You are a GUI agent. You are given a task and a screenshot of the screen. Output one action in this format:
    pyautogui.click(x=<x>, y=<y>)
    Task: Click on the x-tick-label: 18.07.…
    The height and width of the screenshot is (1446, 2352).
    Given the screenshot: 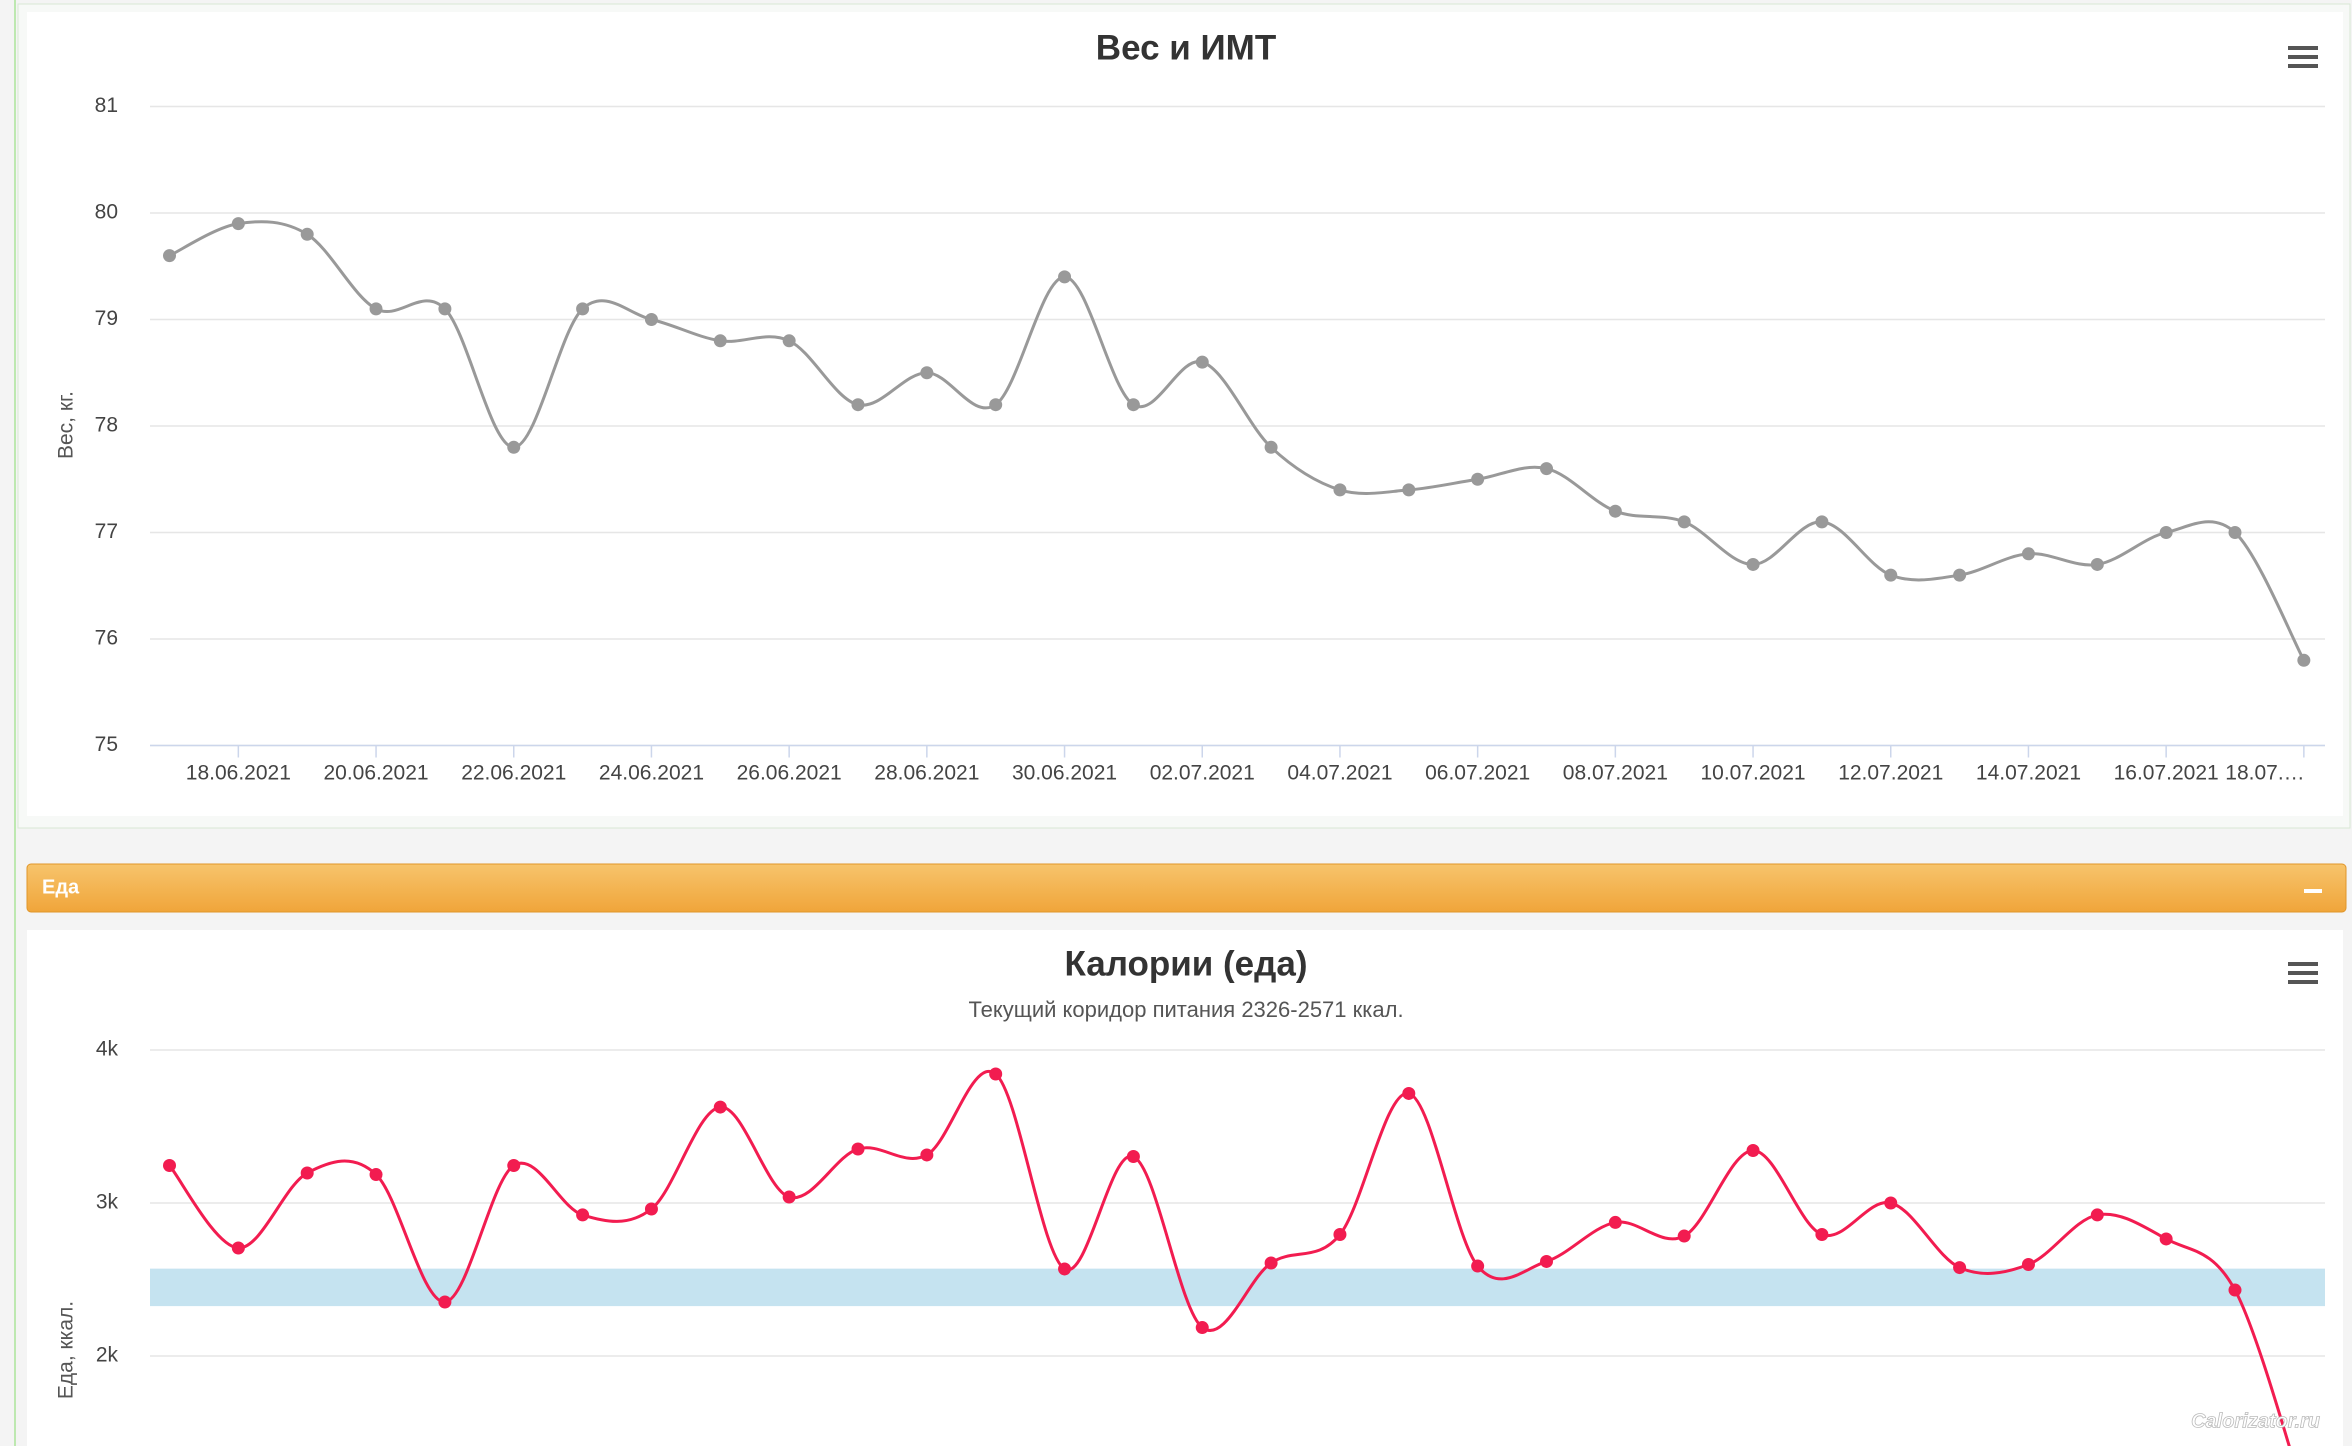 What is the action you would take?
    pyautogui.click(x=2264, y=773)
    